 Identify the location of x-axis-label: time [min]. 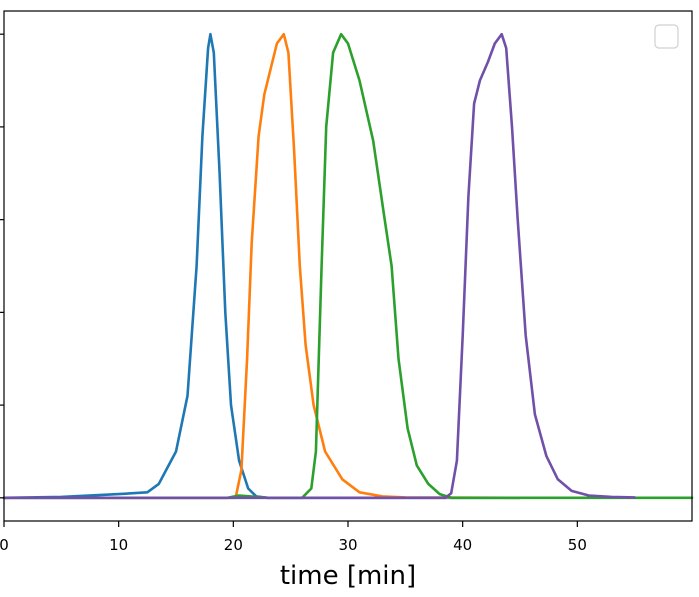
(348, 576).